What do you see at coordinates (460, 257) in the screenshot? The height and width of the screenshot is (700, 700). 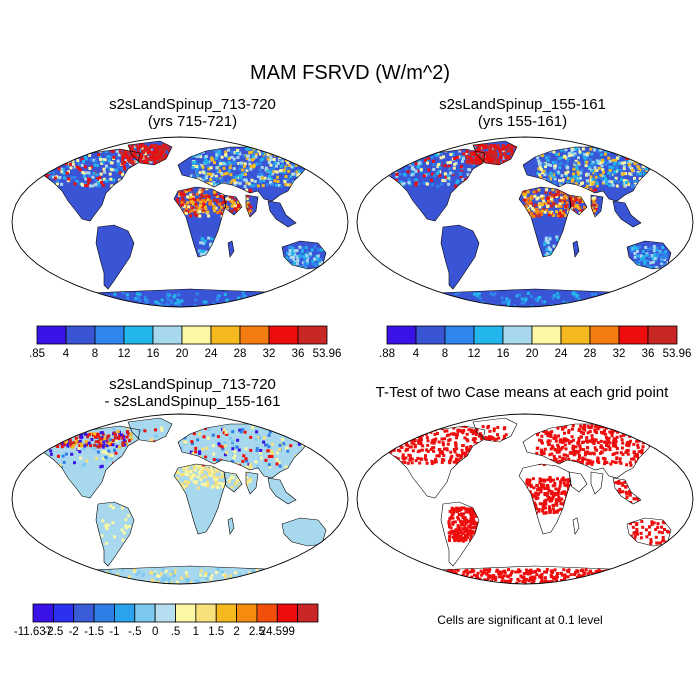 I see `coastline-samerica` at bounding box center [460, 257].